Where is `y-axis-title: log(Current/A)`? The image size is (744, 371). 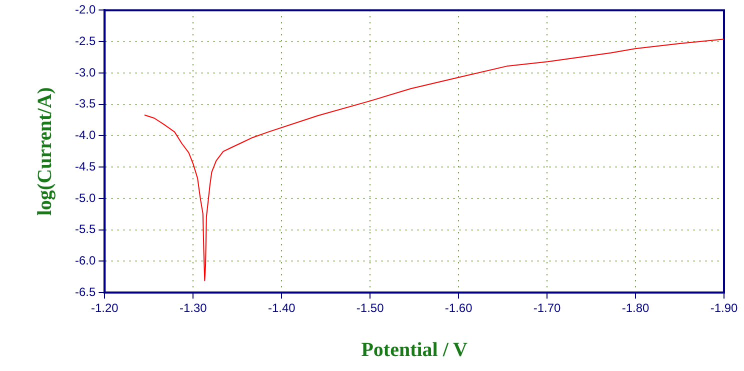 y-axis-title: log(Current/A) is located at coordinates (45, 151).